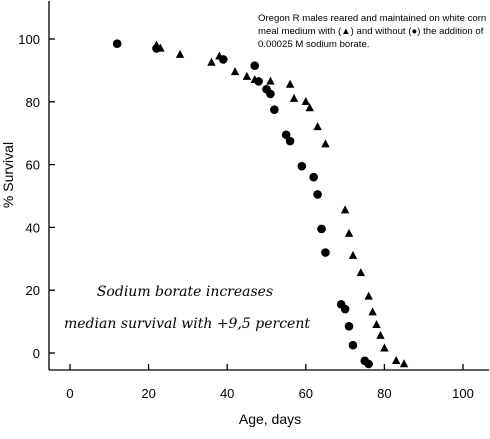 The image size is (490, 439). I want to click on annotation-line-1: Sodium borate increases, so click(185, 292).